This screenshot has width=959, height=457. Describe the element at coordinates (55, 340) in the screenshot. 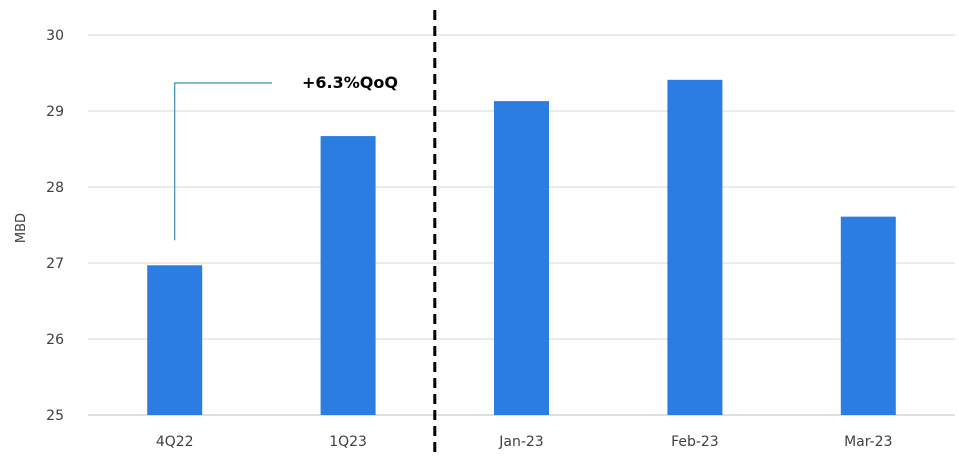

I see `y-tick-label: 26` at that location.